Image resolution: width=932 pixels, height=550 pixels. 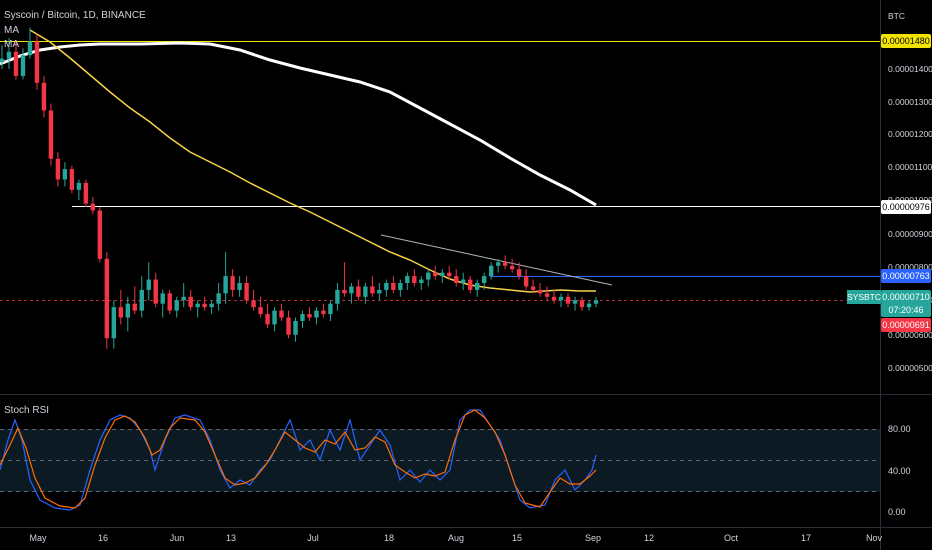 I want to click on date-axis-label: 12, so click(x=649, y=538).